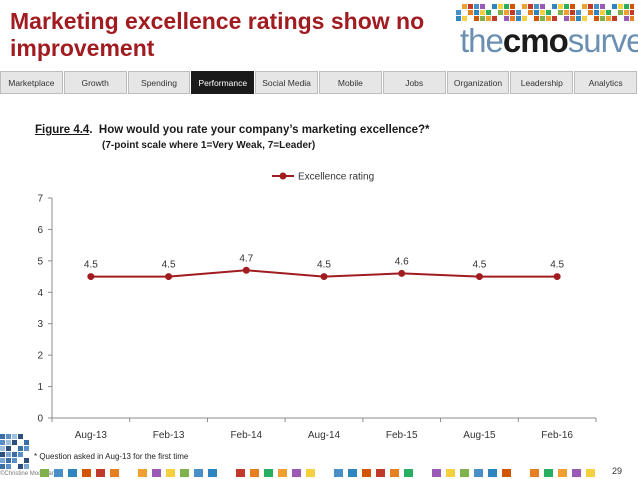 The width and height of the screenshot is (638, 479). I want to click on y-tick-label: 2, so click(40, 356).